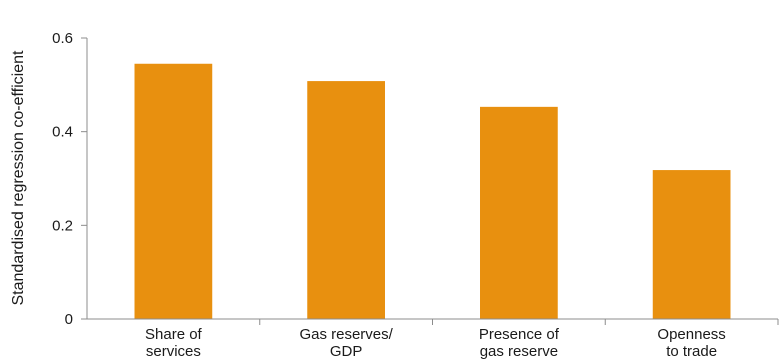  What do you see at coordinates (174, 343) in the screenshot?
I see `x-tick-label: Share of services` at bounding box center [174, 343].